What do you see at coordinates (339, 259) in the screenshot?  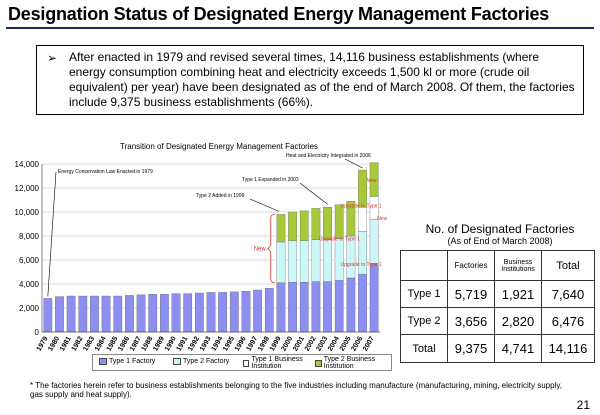 I see `bar-segment-2004-s1` at bounding box center [339, 259].